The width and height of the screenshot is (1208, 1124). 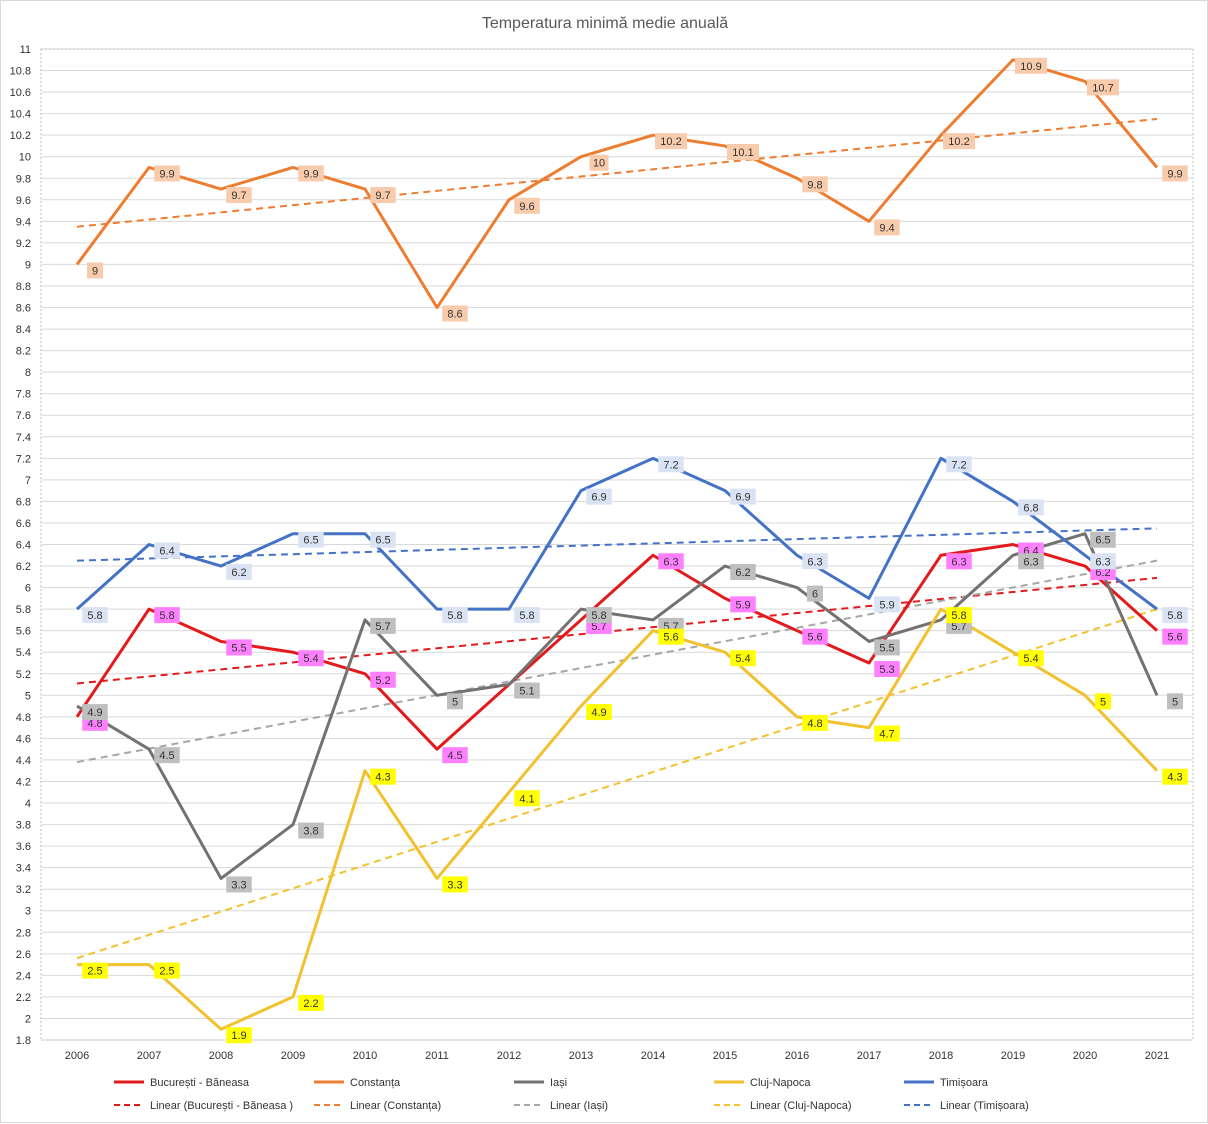 What do you see at coordinates (964, 1083) in the screenshot?
I see `legend-entry: Timișoara` at bounding box center [964, 1083].